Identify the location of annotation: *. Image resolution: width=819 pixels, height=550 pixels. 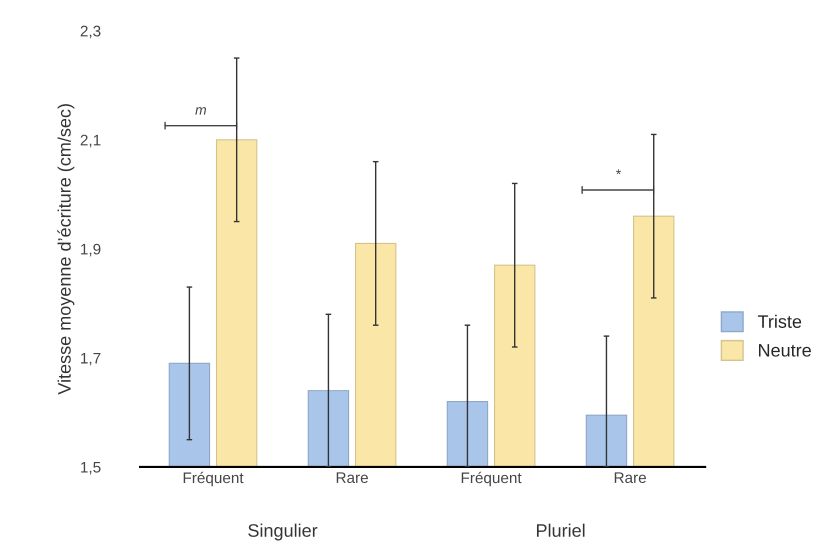
(618, 171).